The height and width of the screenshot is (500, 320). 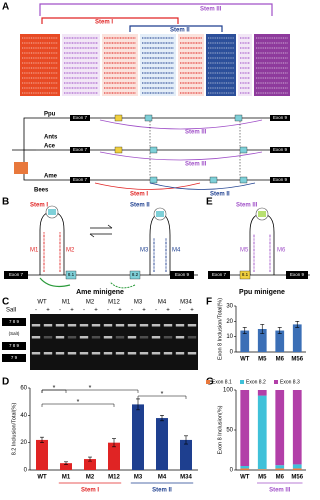 What do you see at coordinates (100, 292) in the screenshot?
I see `panel-title: Ame minigene` at bounding box center [100, 292].